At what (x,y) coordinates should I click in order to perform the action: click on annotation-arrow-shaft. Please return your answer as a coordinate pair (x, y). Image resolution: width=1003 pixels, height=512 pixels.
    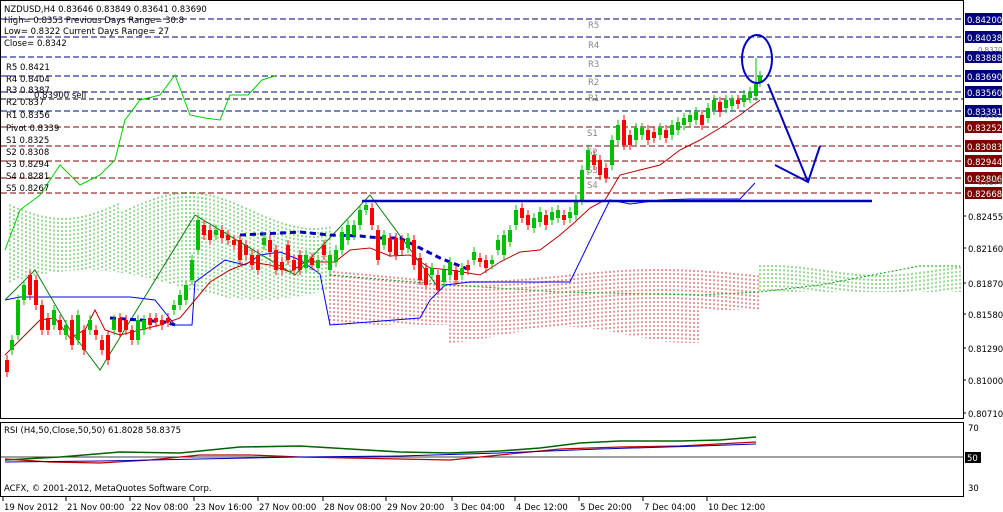
    Looking at the image, I should click on (788, 133).